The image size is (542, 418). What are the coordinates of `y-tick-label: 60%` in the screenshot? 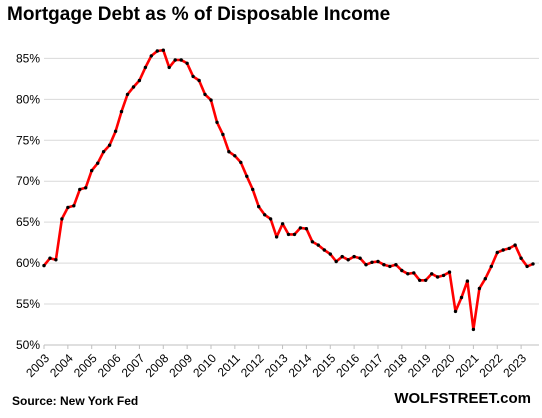 It's located at (28, 263).